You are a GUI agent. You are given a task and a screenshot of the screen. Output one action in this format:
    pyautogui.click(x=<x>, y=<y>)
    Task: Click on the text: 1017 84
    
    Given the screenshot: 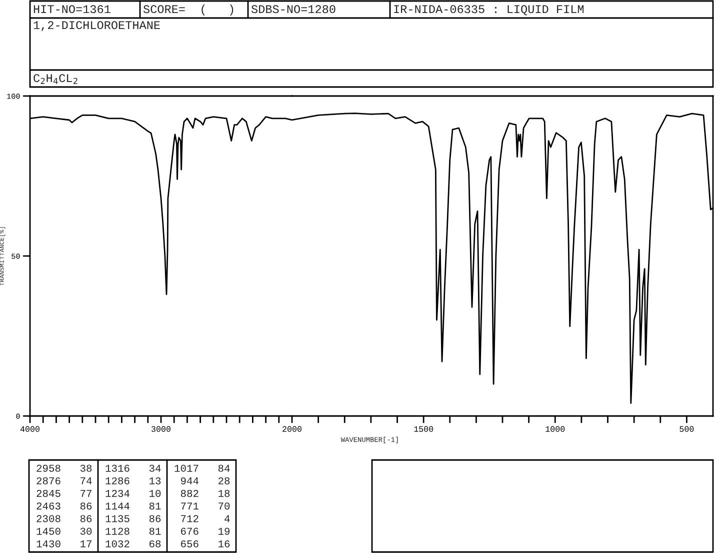 What is the action you would take?
    pyautogui.click(x=202, y=468)
    